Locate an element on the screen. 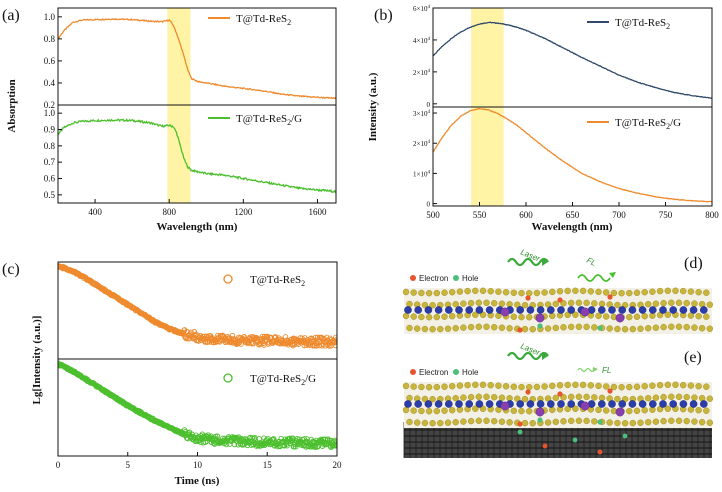 This screenshot has height=492, width=722. c-xtick-label-1: 5 is located at coordinates (128, 465).